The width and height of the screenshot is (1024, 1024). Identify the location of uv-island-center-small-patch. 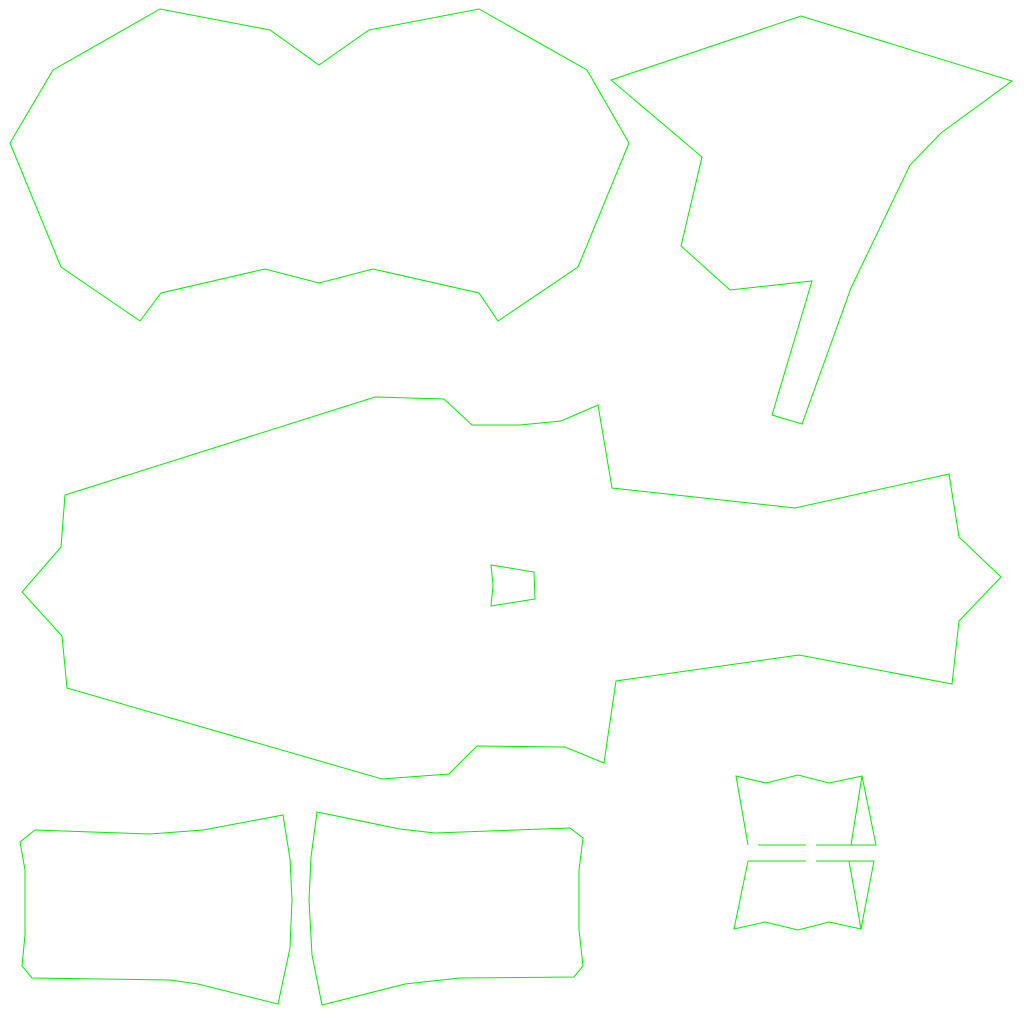
(513, 585).